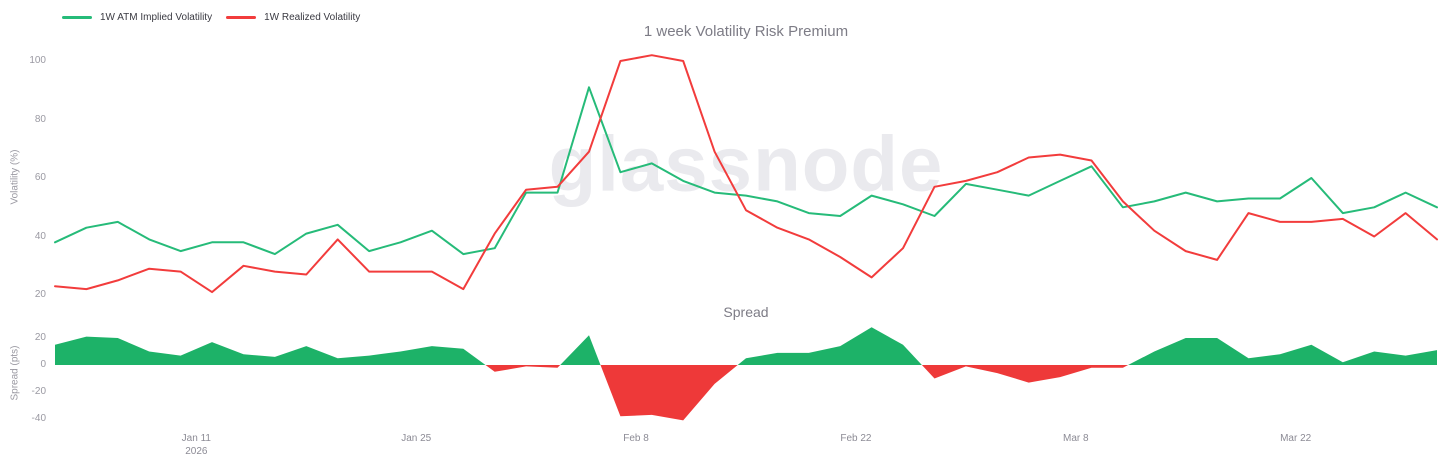  I want to click on legend-label-realized-volatility: 1W Realized Volatility, so click(312, 17).